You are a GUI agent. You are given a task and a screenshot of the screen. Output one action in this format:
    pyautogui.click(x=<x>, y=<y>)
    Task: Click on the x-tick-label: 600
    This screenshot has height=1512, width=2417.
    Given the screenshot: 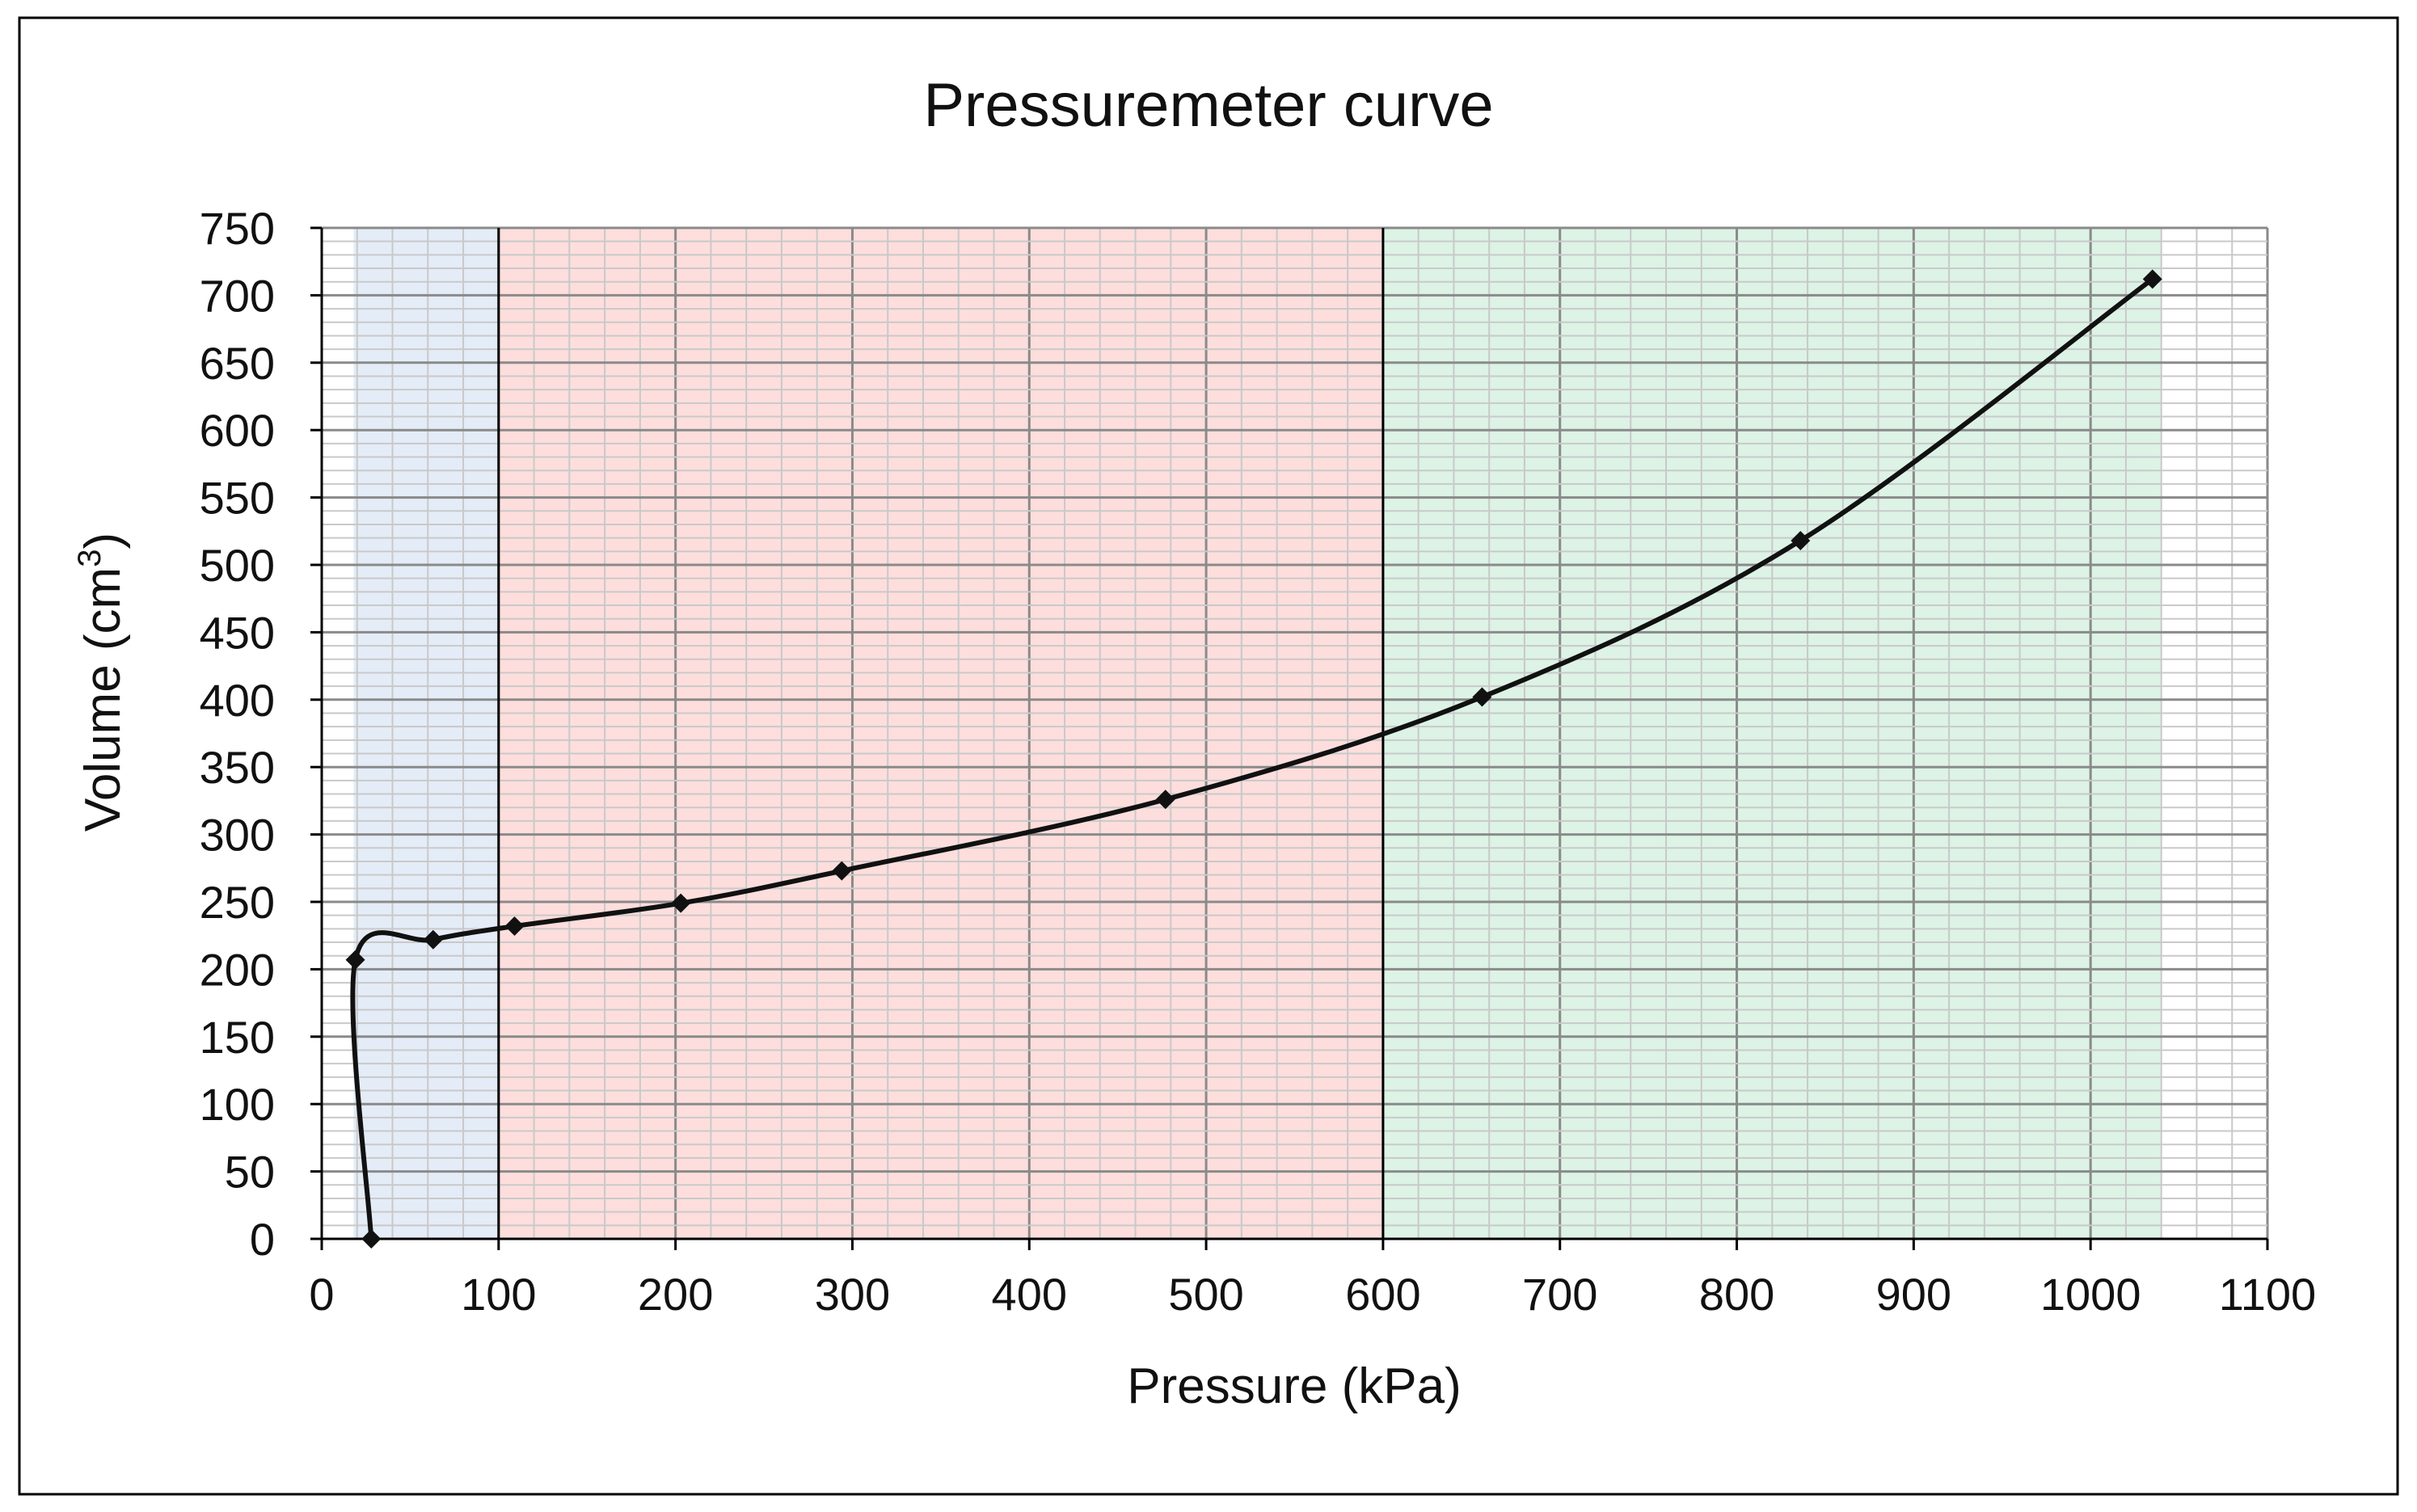 What is the action you would take?
    pyautogui.click(x=1383, y=1294)
    